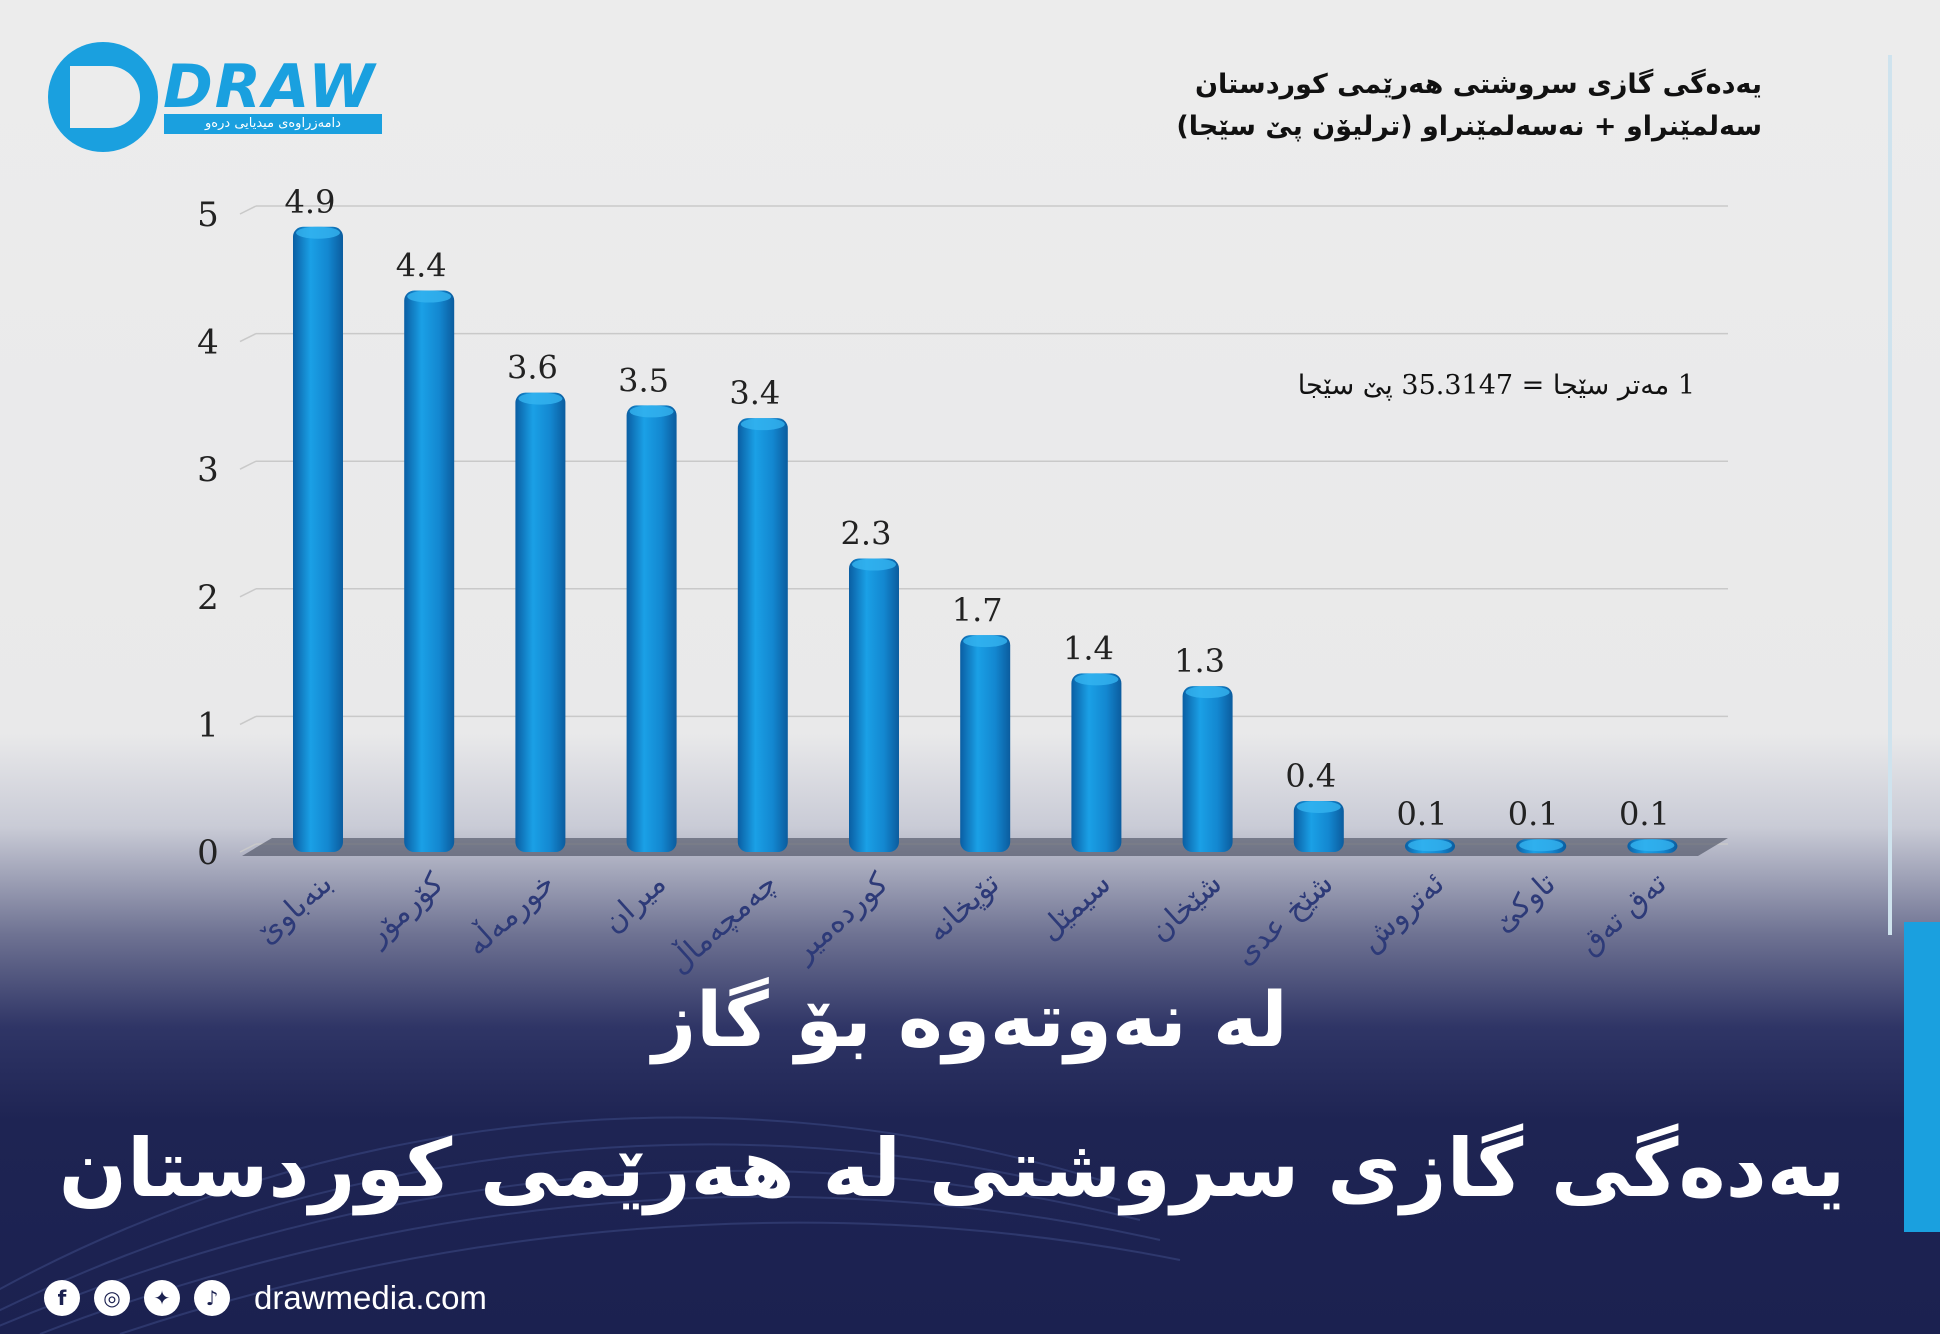 Image resolution: width=1940 pixels, height=1334 pixels. What do you see at coordinates (208, 853) in the screenshot?
I see `y-tick-label: 0` at bounding box center [208, 853].